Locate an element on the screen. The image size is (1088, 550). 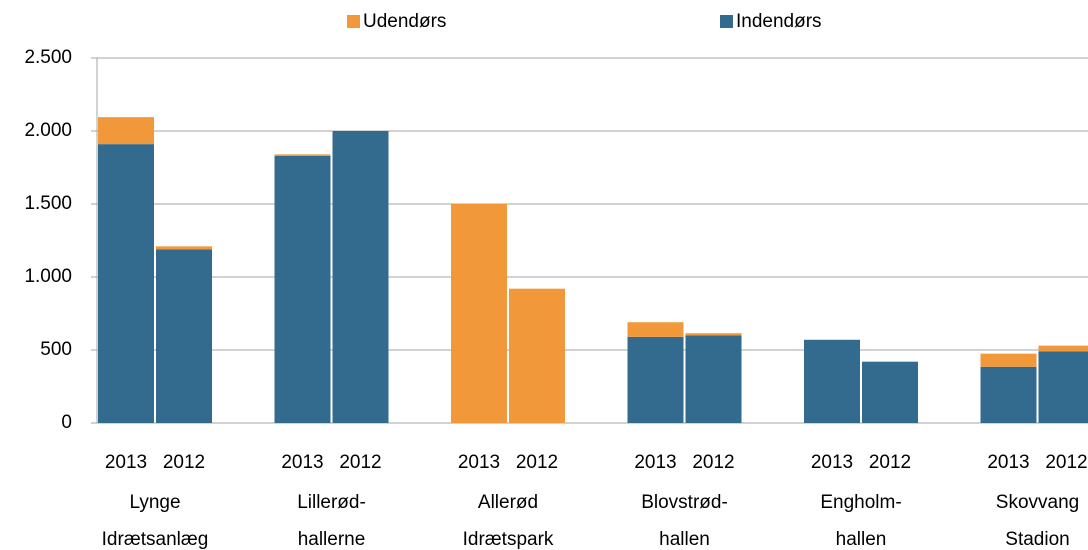
y-tick-label: 0 is located at coordinates (66, 422).